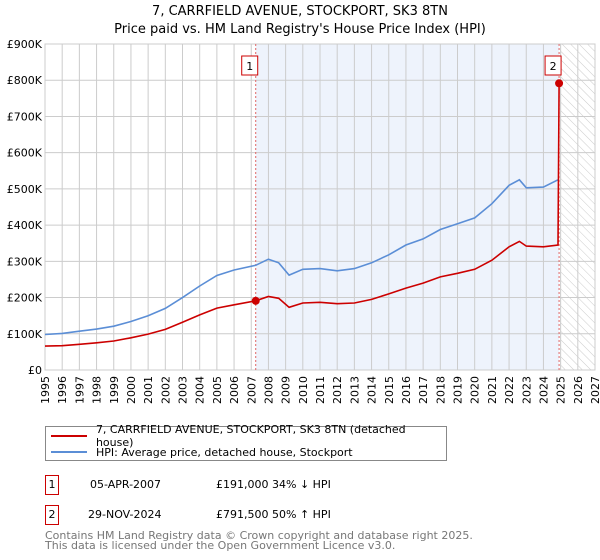  What do you see at coordinates (200, 390) in the screenshot?
I see `x-tick-label: 2004` at bounding box center [200, 390].